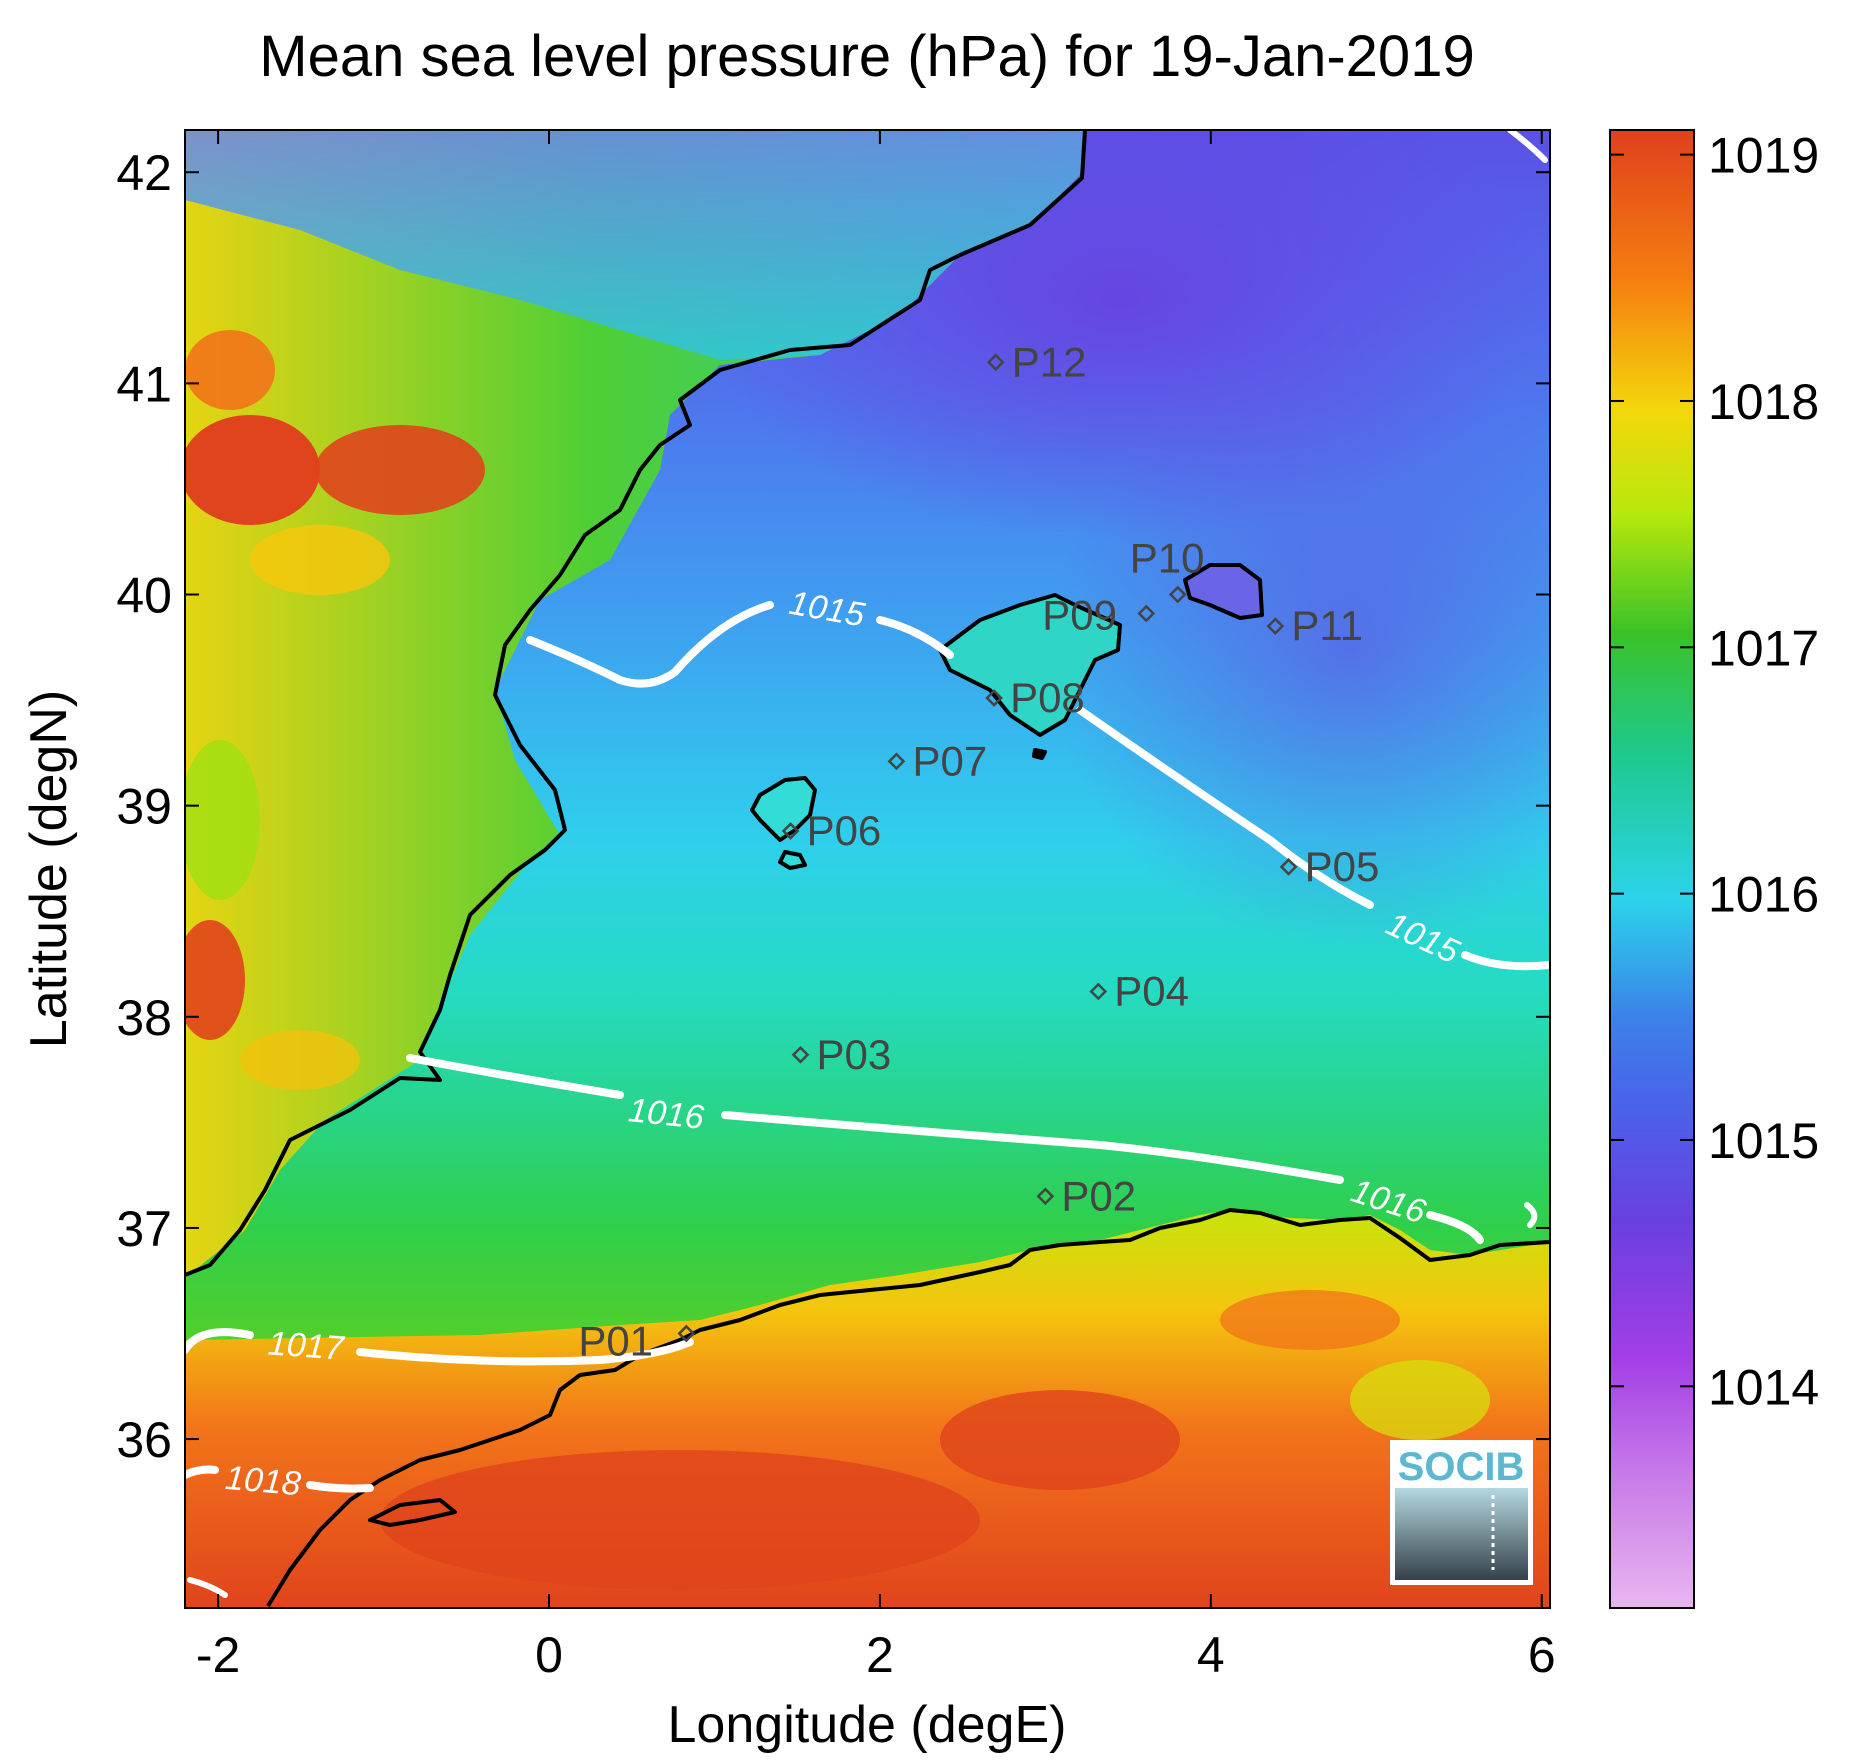  Describe the element at coordinates (844, 830) in the screenshot. I see `station-label-p06: P06` at that location.